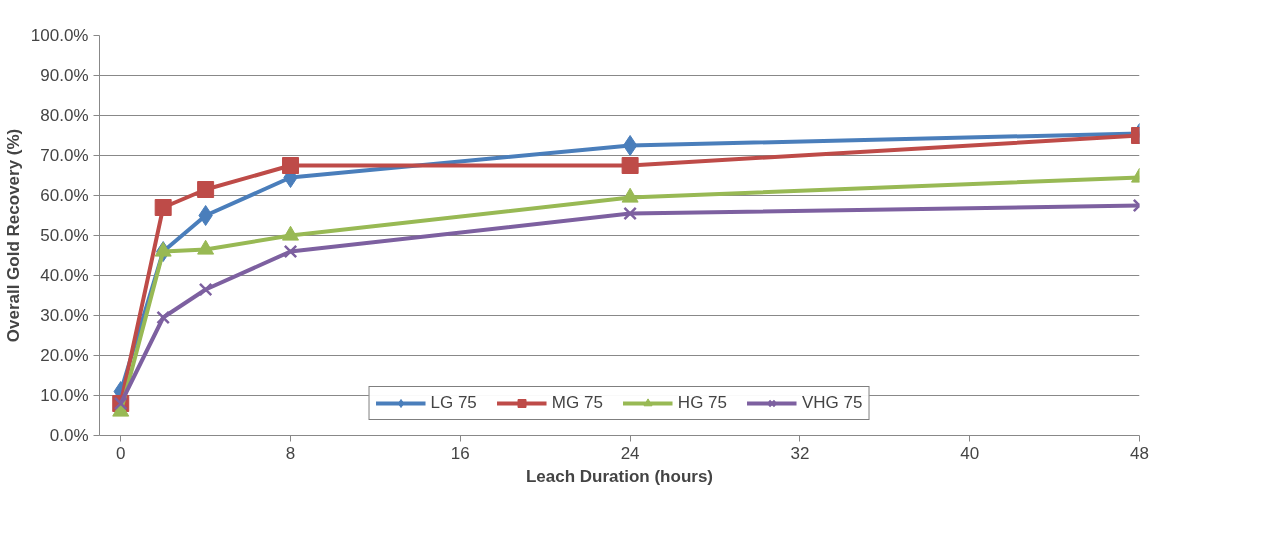  What do you see at coordinates (59, 35) in the screenshot?
I see `y-tick-label: 100.0%` at bounding box center [59, 35].